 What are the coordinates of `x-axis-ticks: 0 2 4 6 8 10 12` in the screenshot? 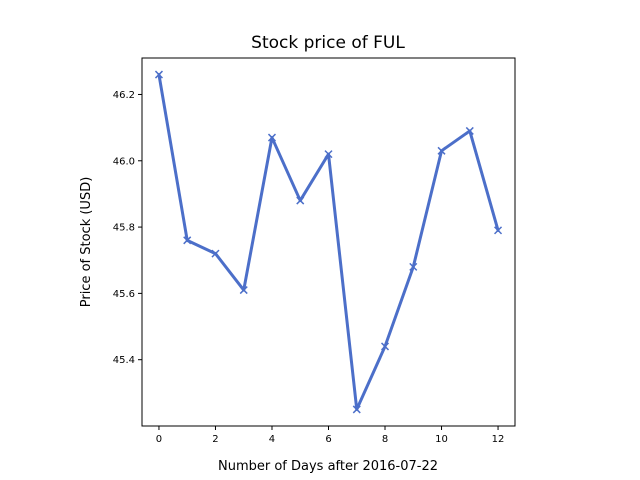 It's located at (330, 435).